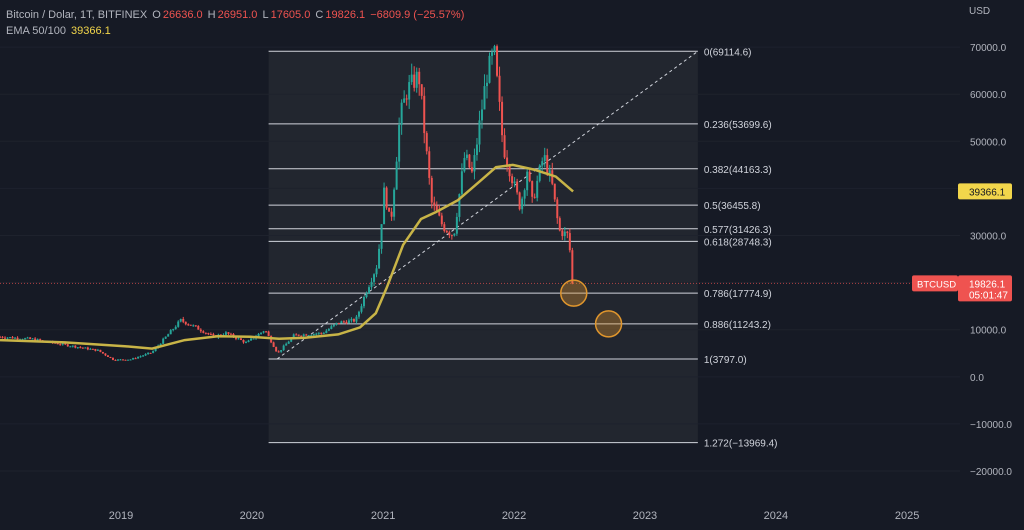 The image size is (1024, 530). Describe the element at coordinates (977, 378) in the screenshot. I see `y-tick-label: 0.0` at that location.